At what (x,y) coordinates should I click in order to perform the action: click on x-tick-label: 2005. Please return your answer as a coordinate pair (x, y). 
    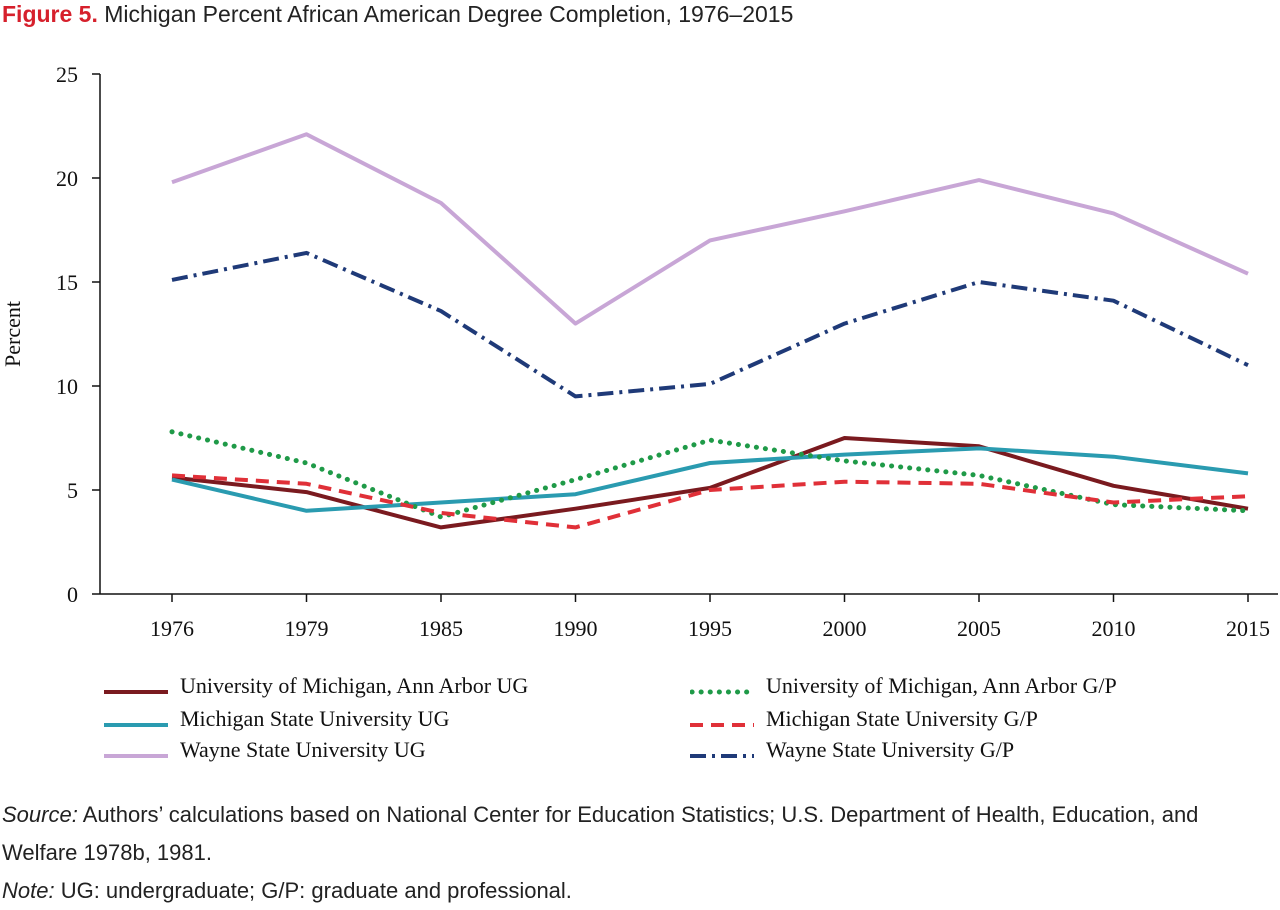
    Looking at the image, I should click on (979, 628).